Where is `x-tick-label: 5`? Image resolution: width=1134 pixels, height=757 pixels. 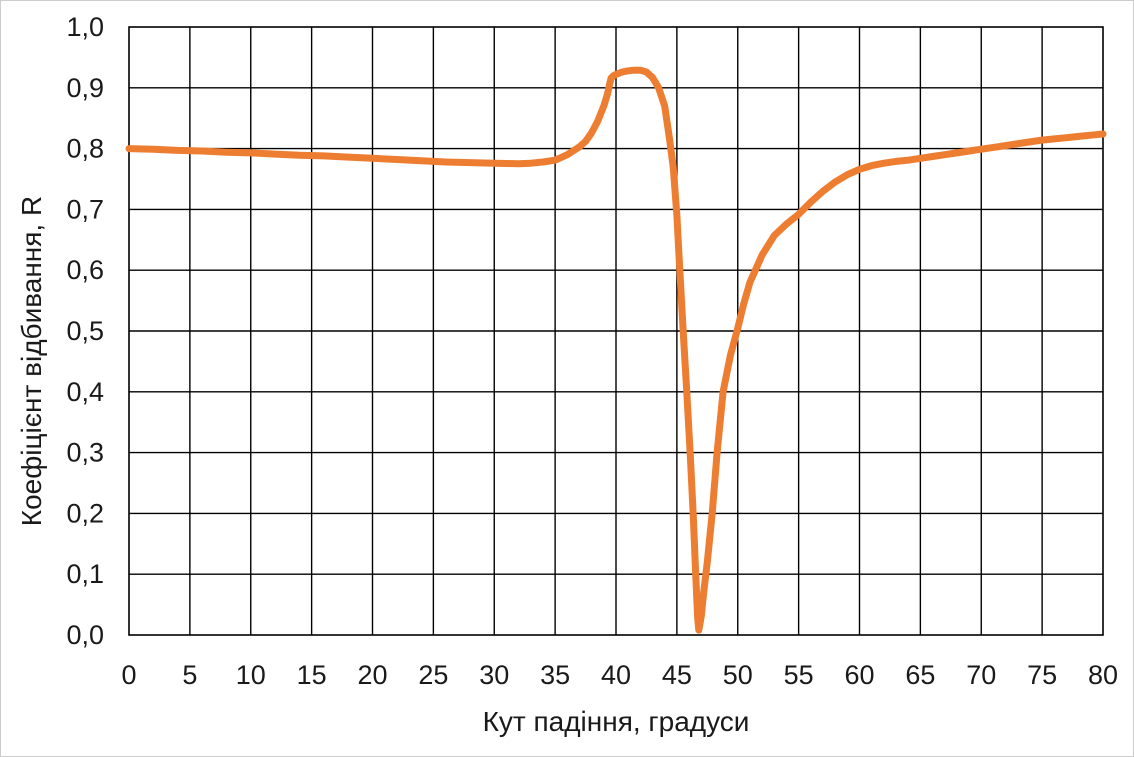 x-tick-label: 5 is located at coordinates (189, 675).